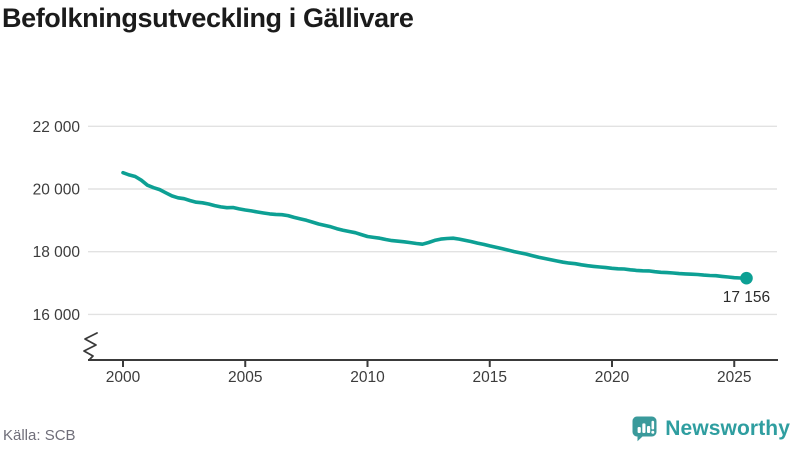  What do you see at coordinates (612, 377) in the screenshot?
I see `x-tick-label: 2020` at bounding box center [612, 377].